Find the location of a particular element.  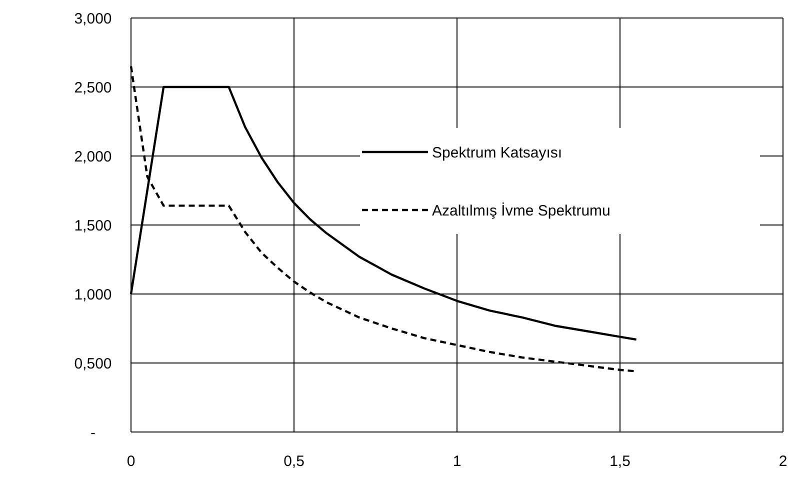

x-tick-label: 0,5 is located at coordinates (294, 461).